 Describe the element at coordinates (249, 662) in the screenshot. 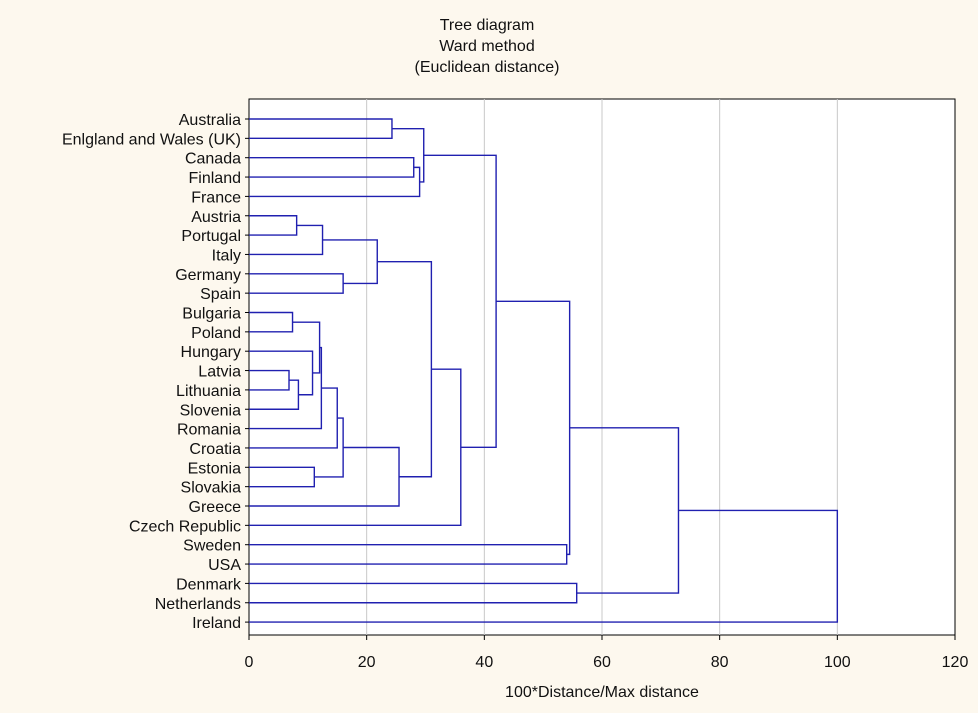

I see `x-tick-label: 0` at that location.